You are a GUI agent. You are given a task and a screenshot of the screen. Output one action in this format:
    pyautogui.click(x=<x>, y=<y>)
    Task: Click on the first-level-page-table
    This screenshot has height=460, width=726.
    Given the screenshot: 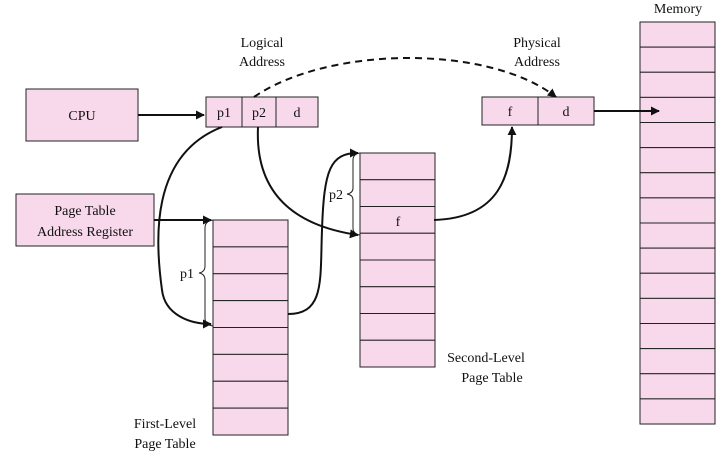 What is the action you would take?
    pyautogui.click(x=250, y=327)
    